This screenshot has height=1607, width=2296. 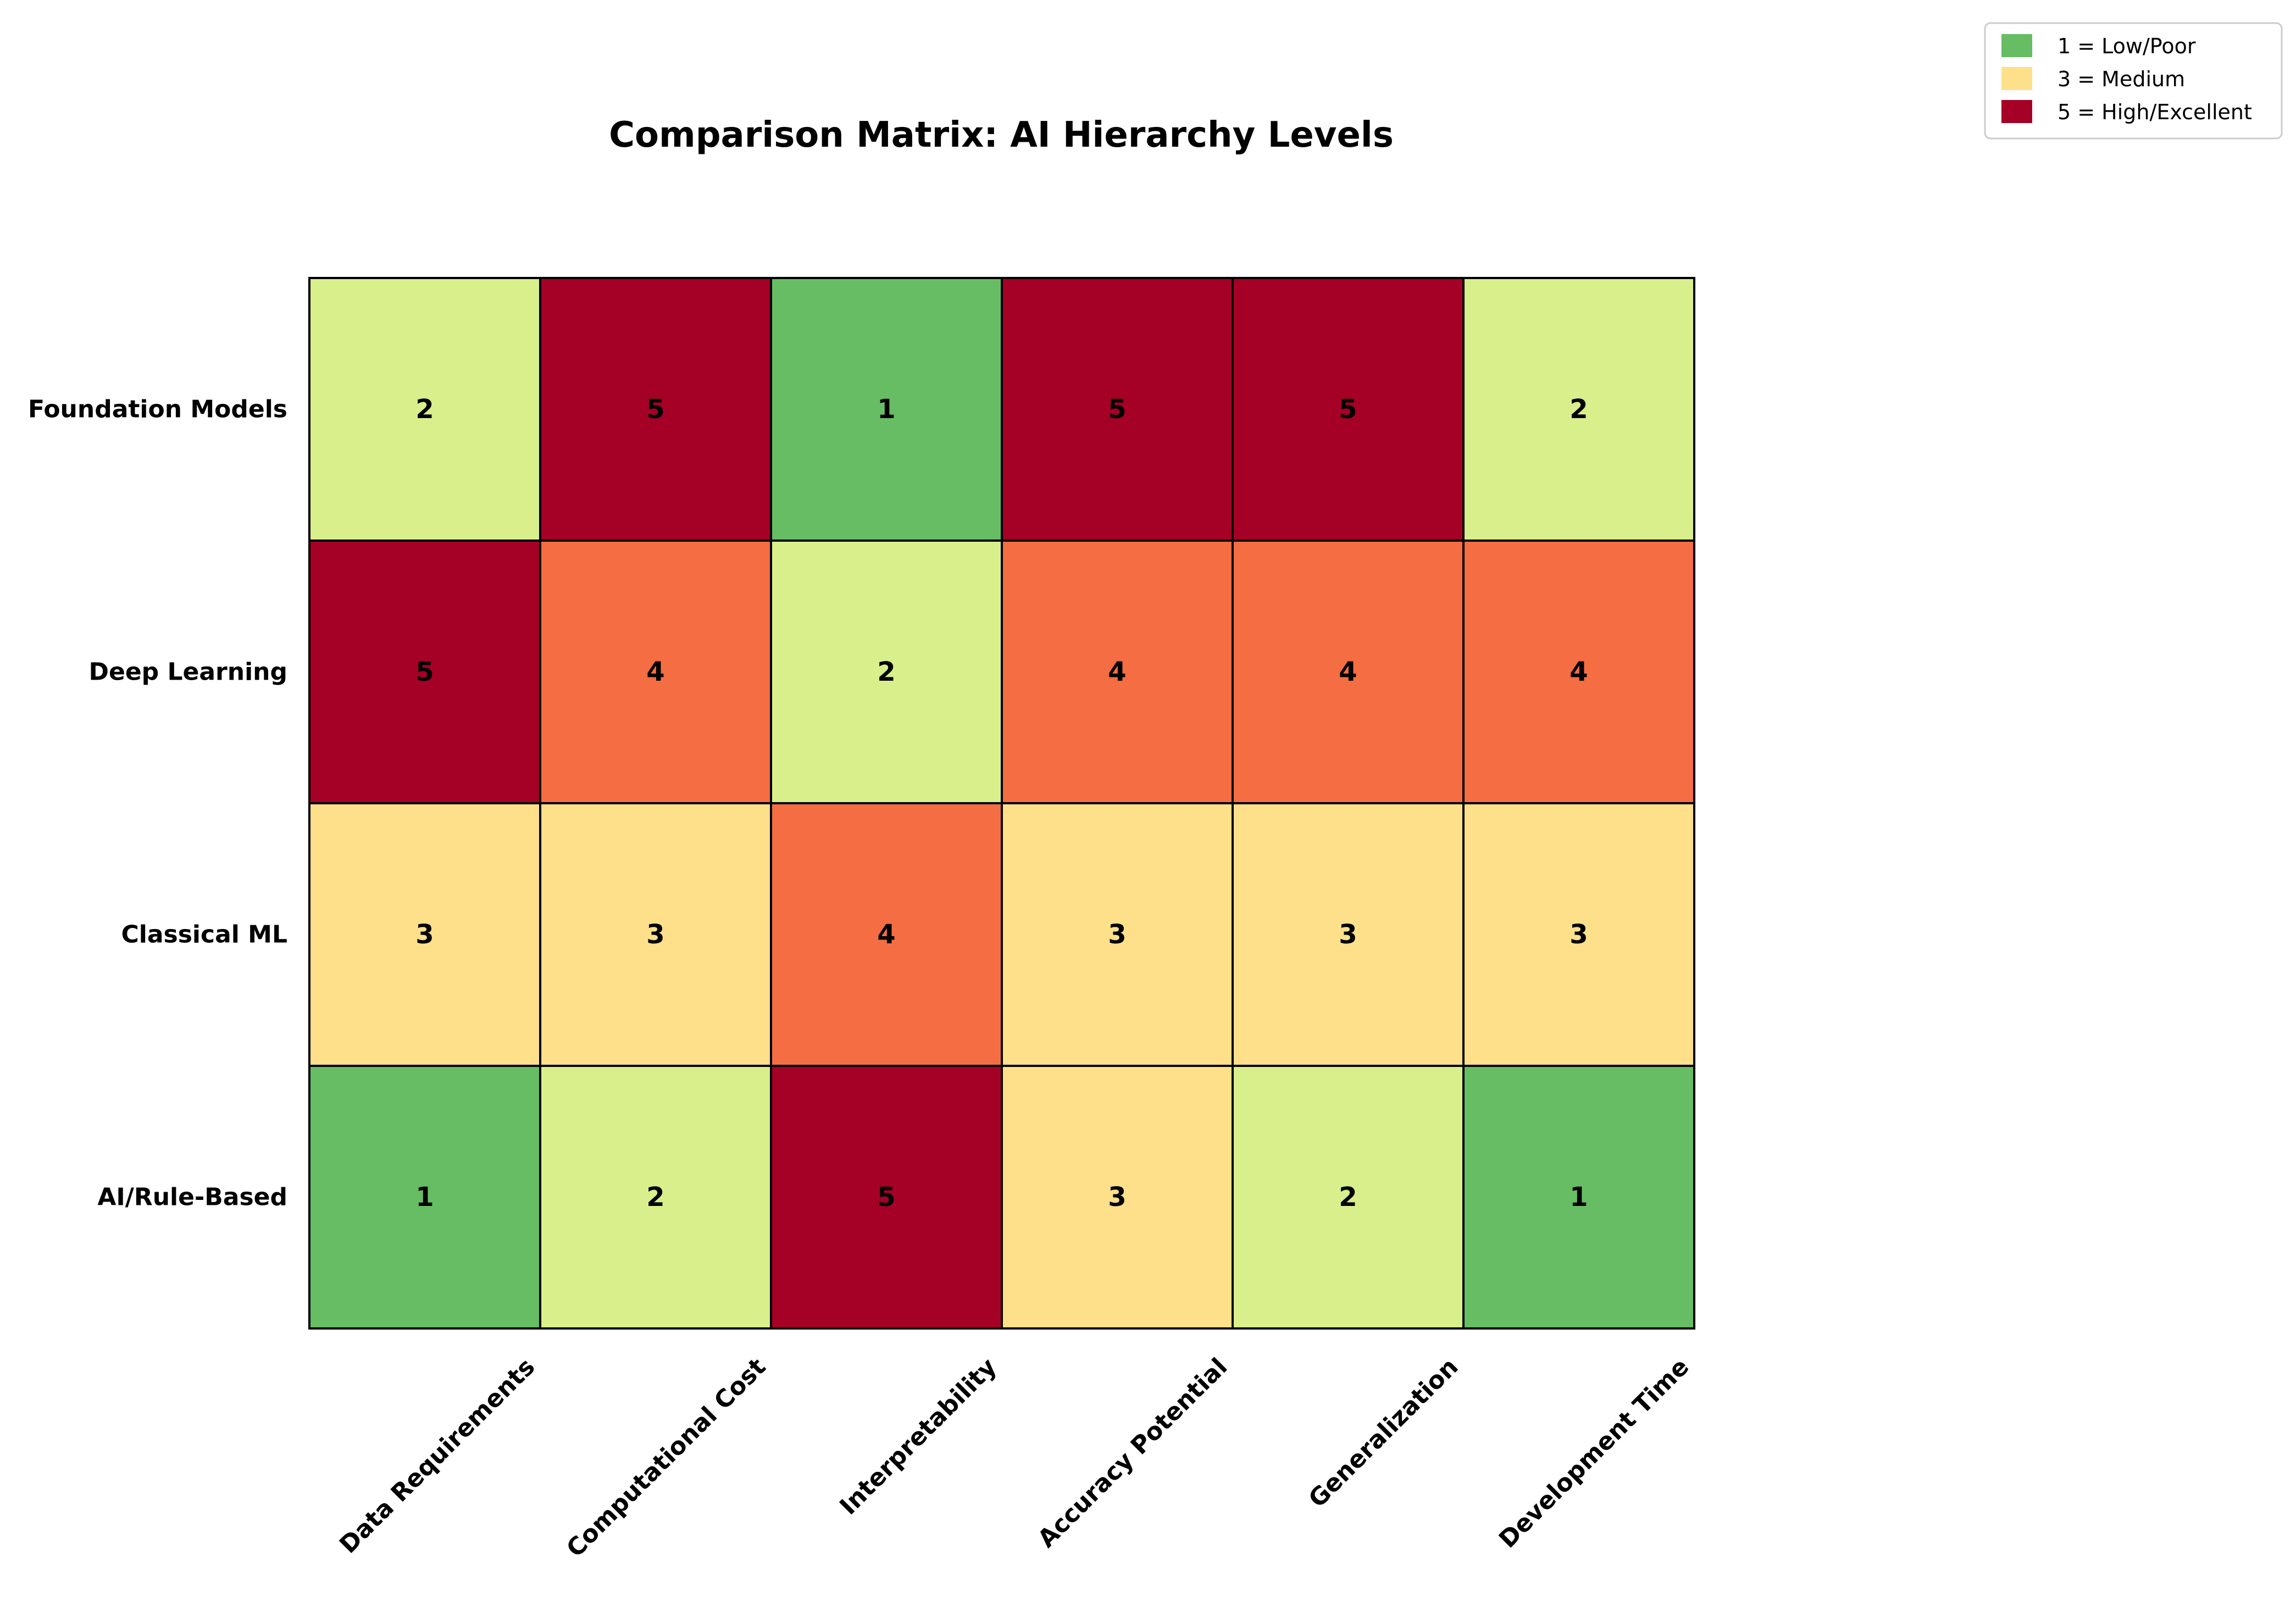 What do you see at coordinates (187, 672) in the screenshot?
I see `row-label: Deep Learning` at bounding box center [187, 672].